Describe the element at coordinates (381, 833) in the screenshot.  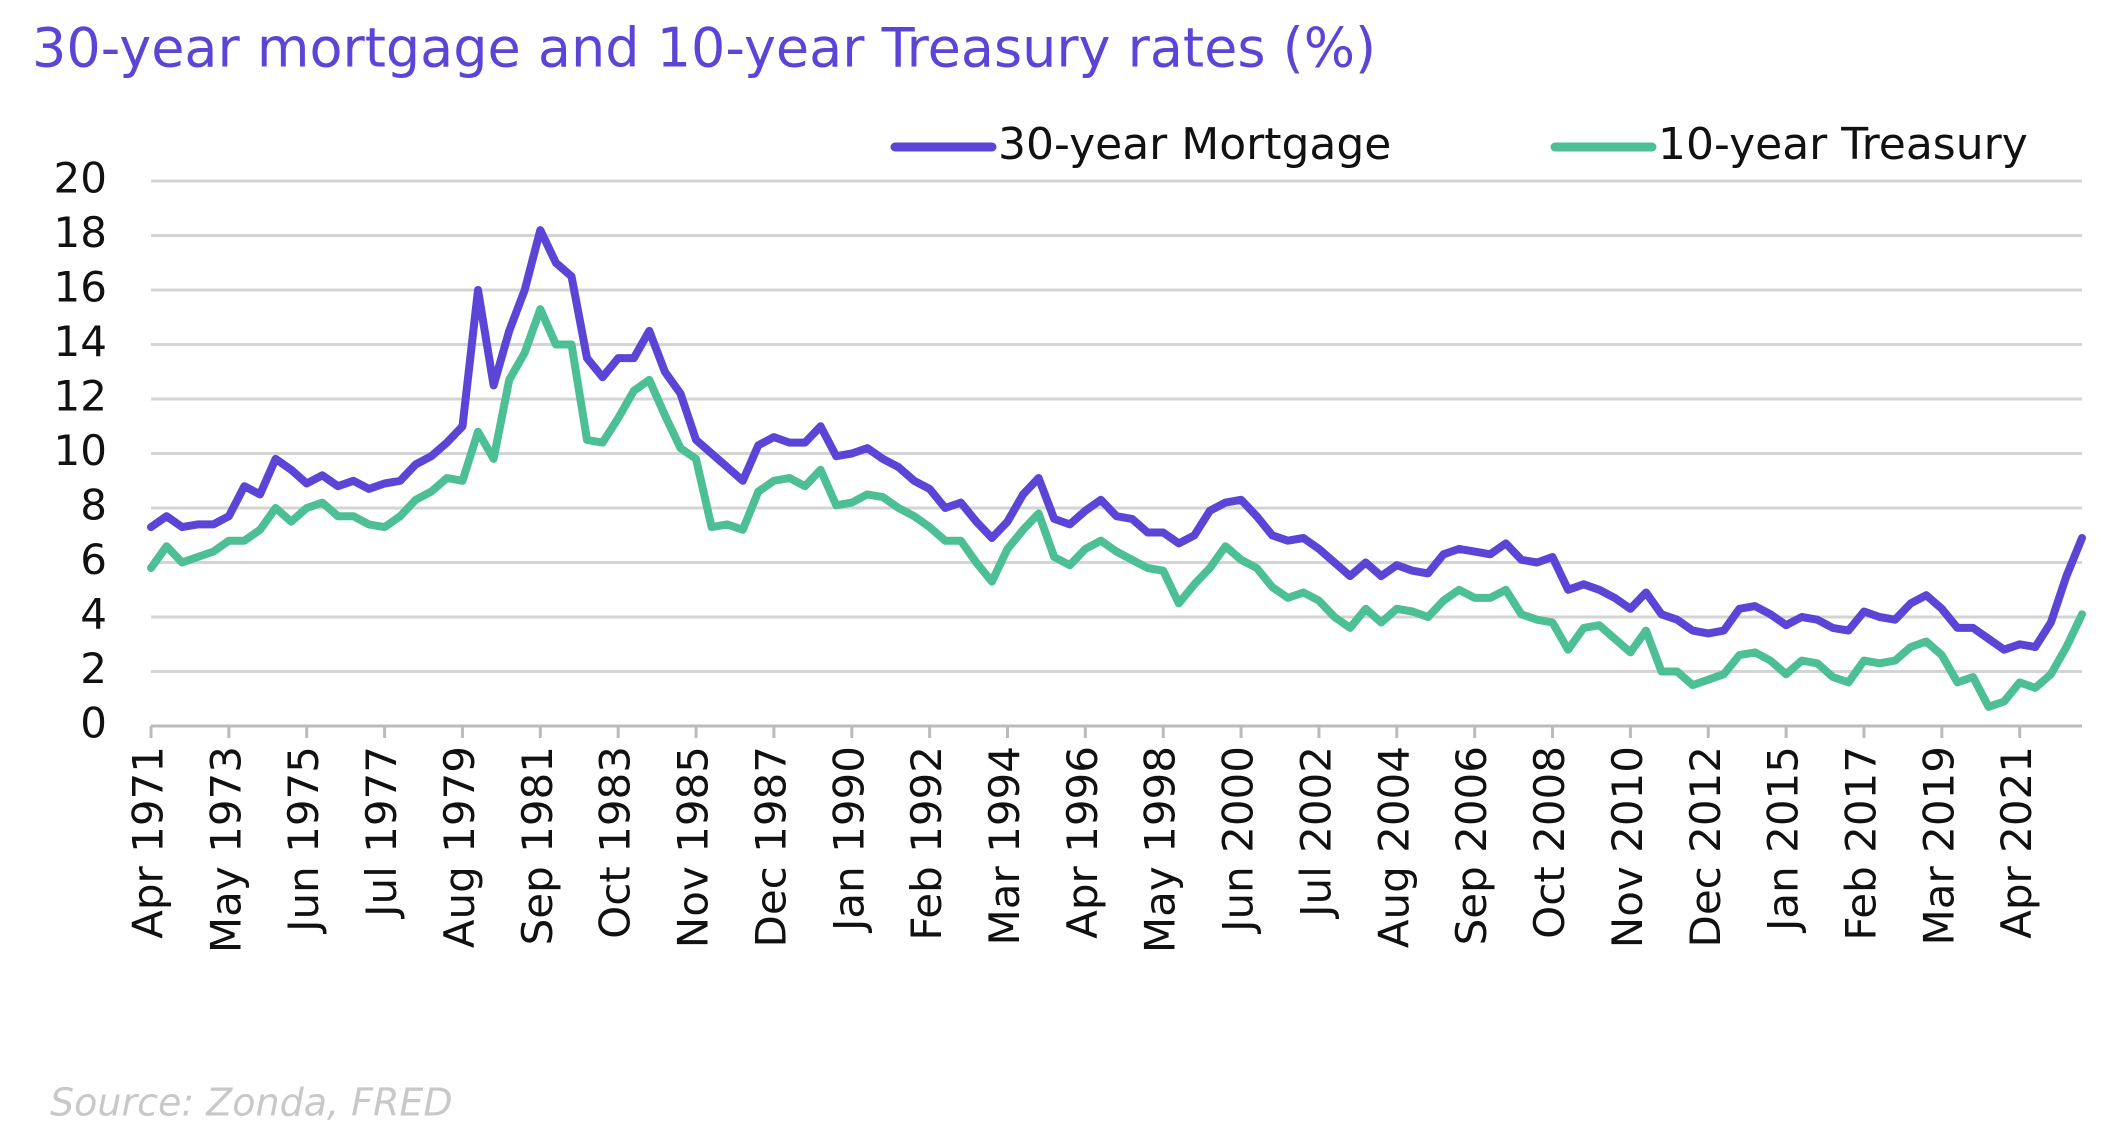
I see `x-tick-label: Jul 1977` at that location.